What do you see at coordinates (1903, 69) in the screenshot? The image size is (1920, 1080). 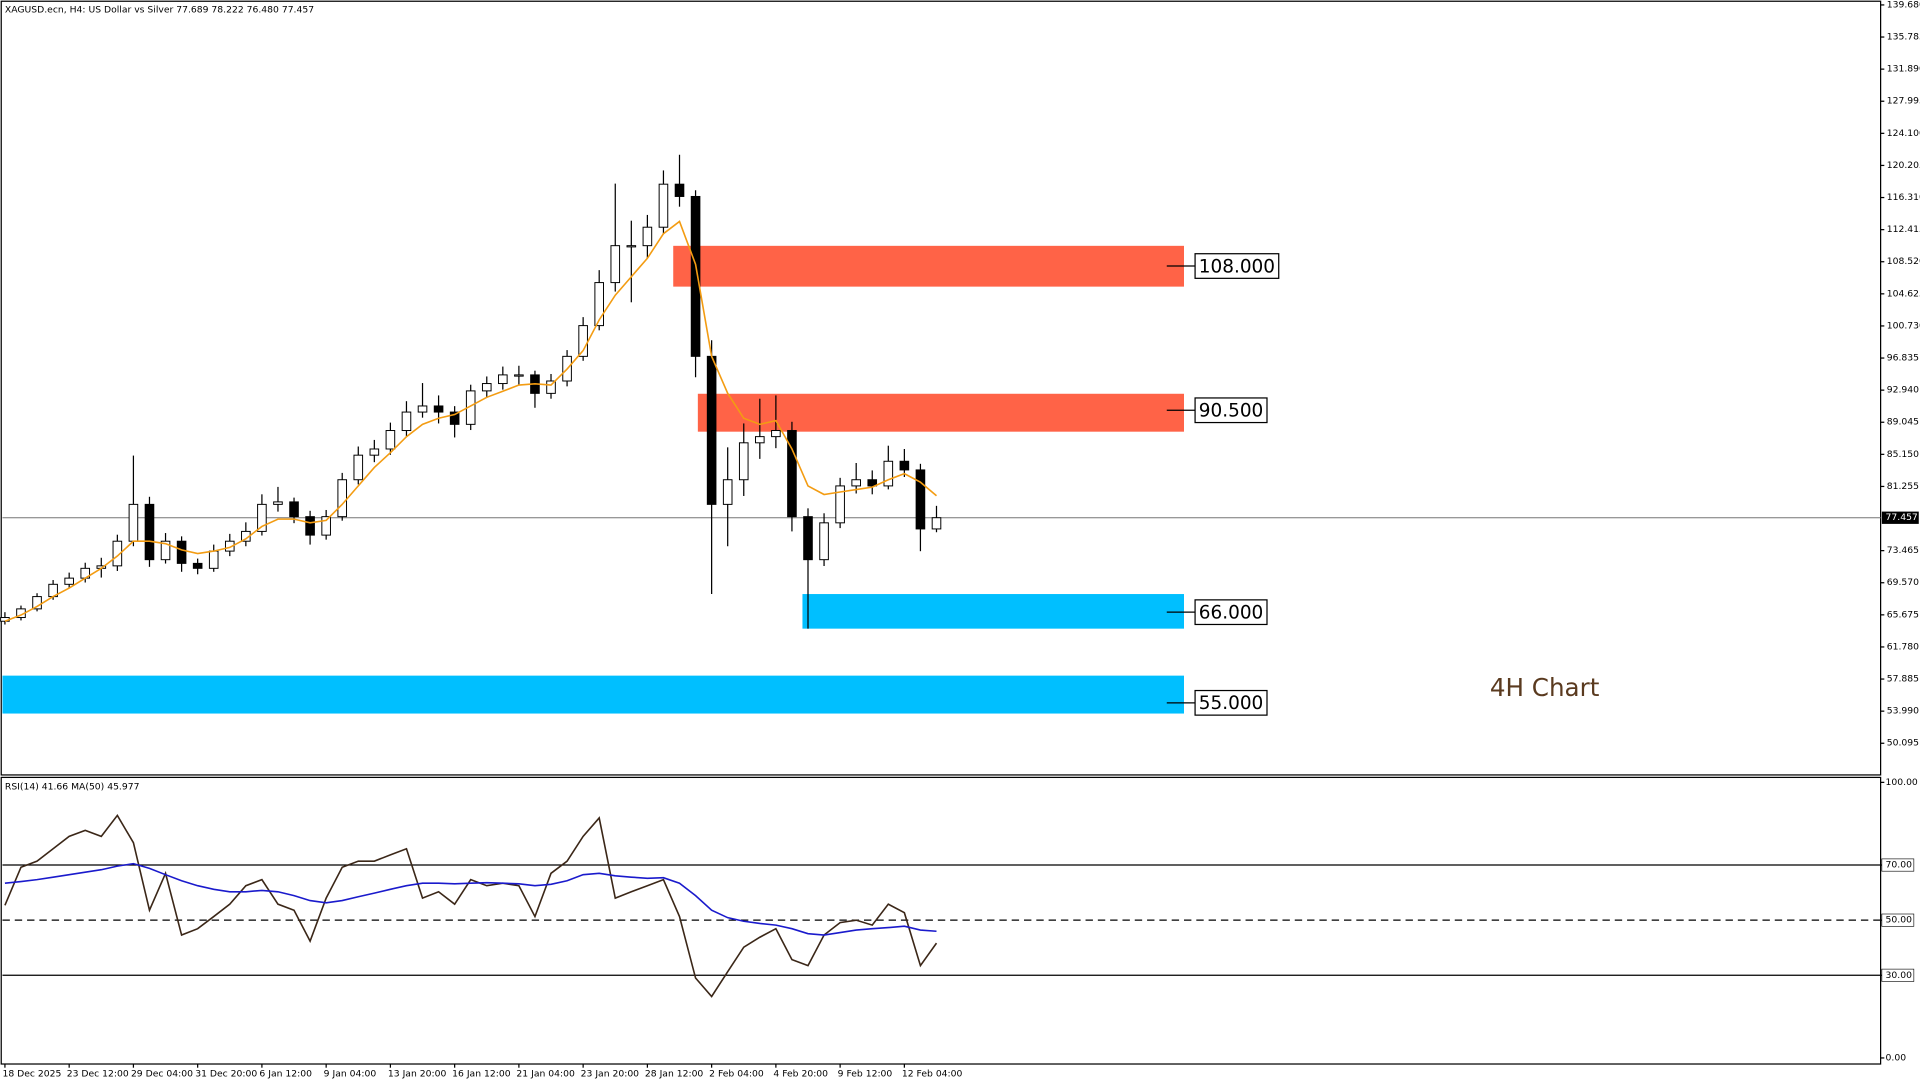 I see `y-tick-label: 131.890` at bounding box center [1903, 69].